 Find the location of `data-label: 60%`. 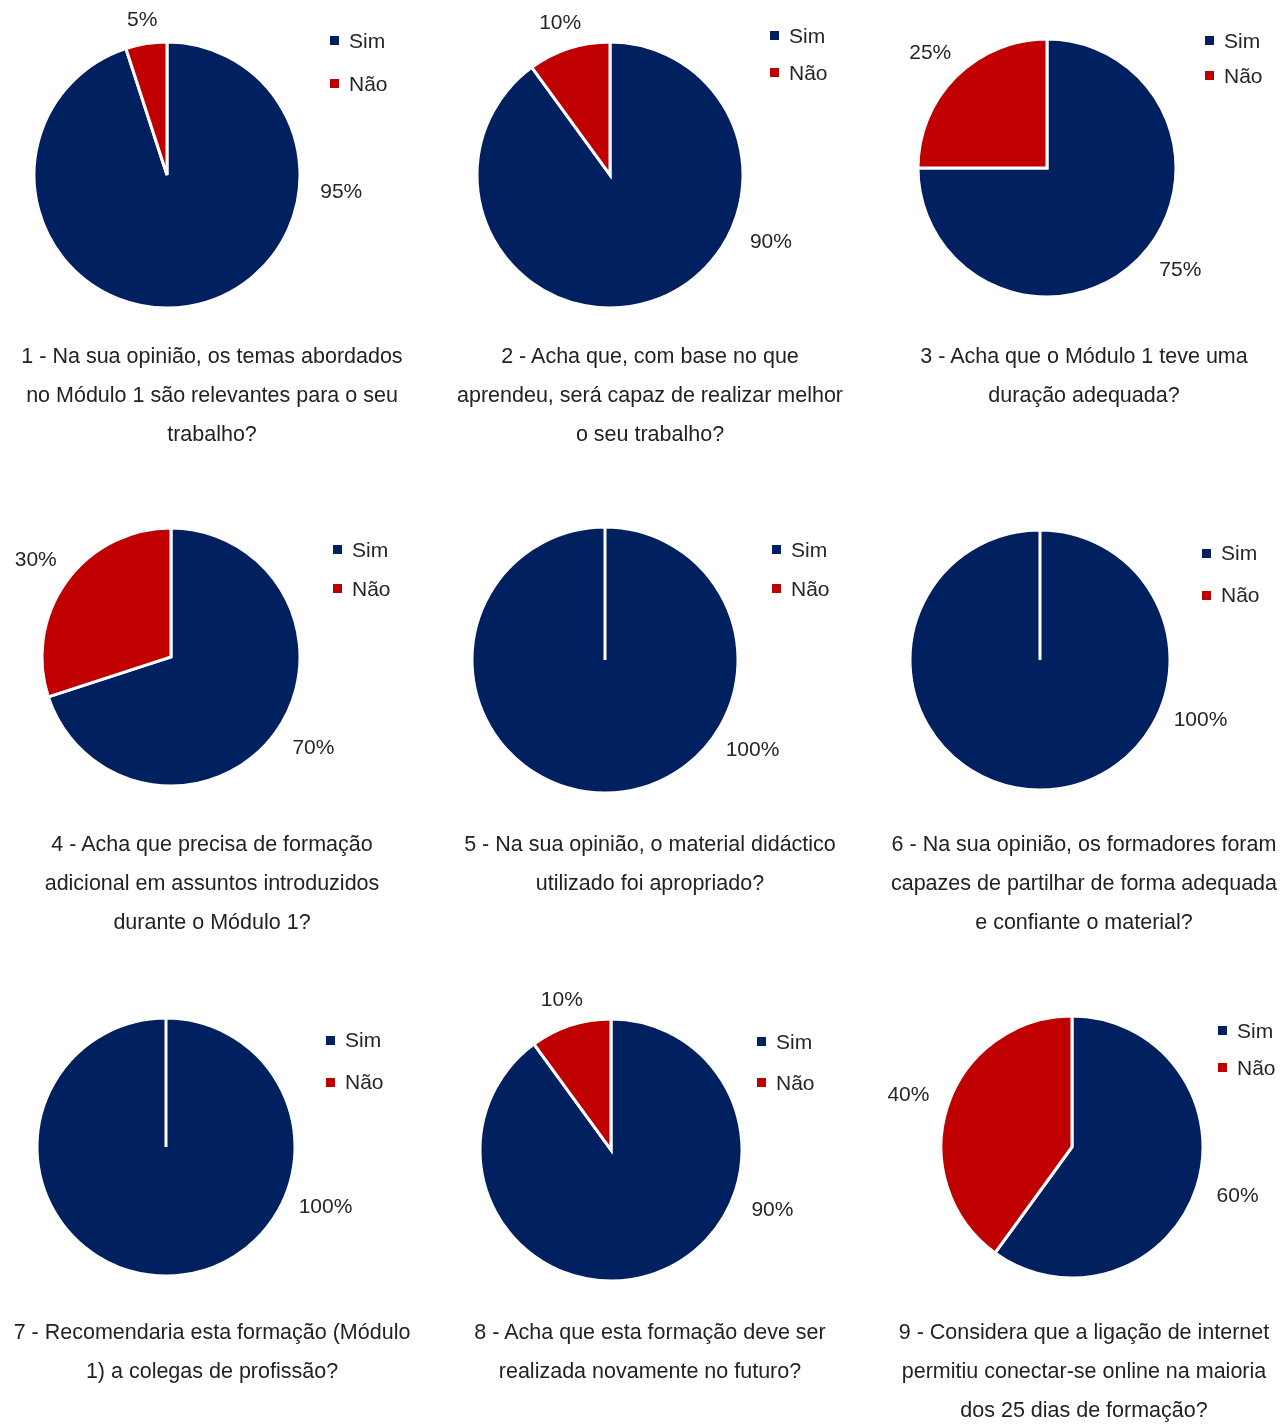

data-label: 60% is located at coordinates (1237, 1194).